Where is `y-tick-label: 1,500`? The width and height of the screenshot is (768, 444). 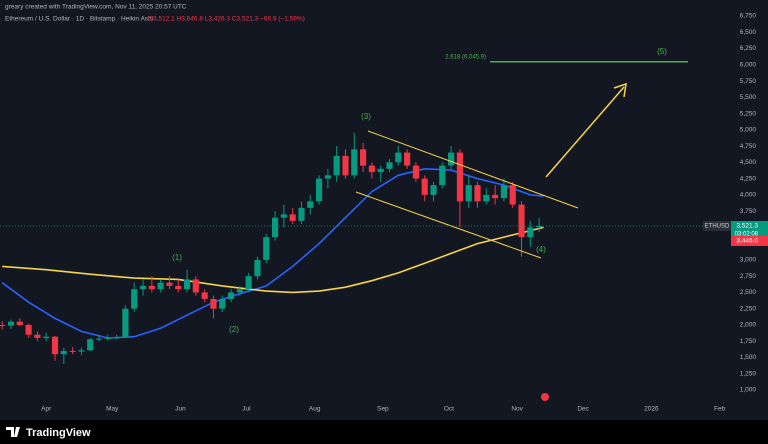 y-tick-label: 1,500 is located at coordinates (748, 357).